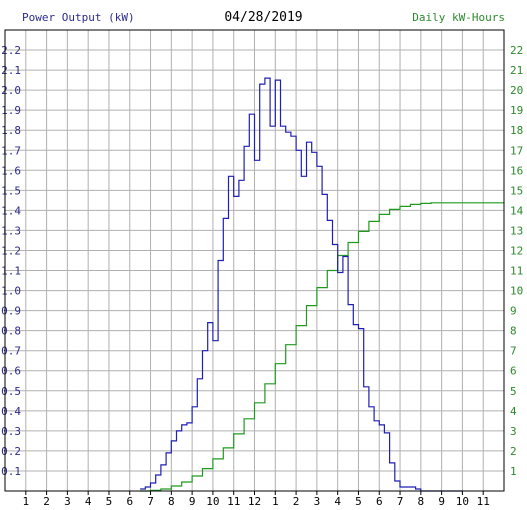 The image size is (527, 510). I want to click on y-left-tick-label: 0.9, so click(11, 311).